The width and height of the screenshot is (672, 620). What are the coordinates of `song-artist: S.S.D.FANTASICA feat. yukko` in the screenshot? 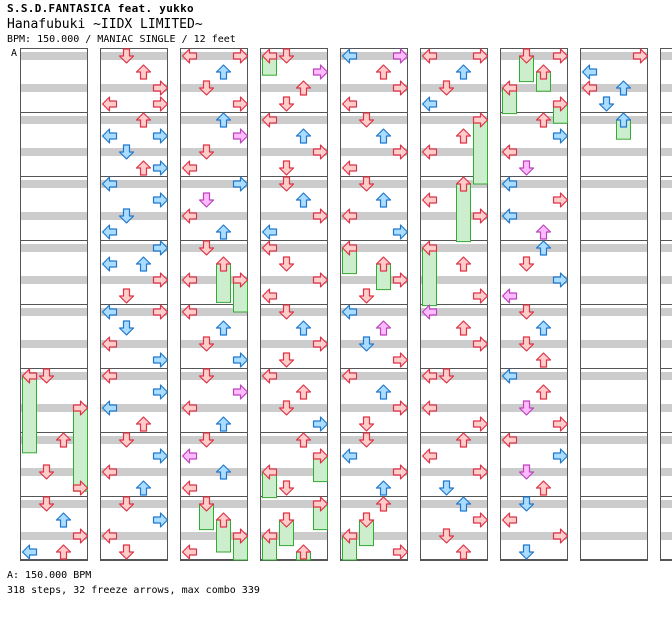 It's located at (100, 8).